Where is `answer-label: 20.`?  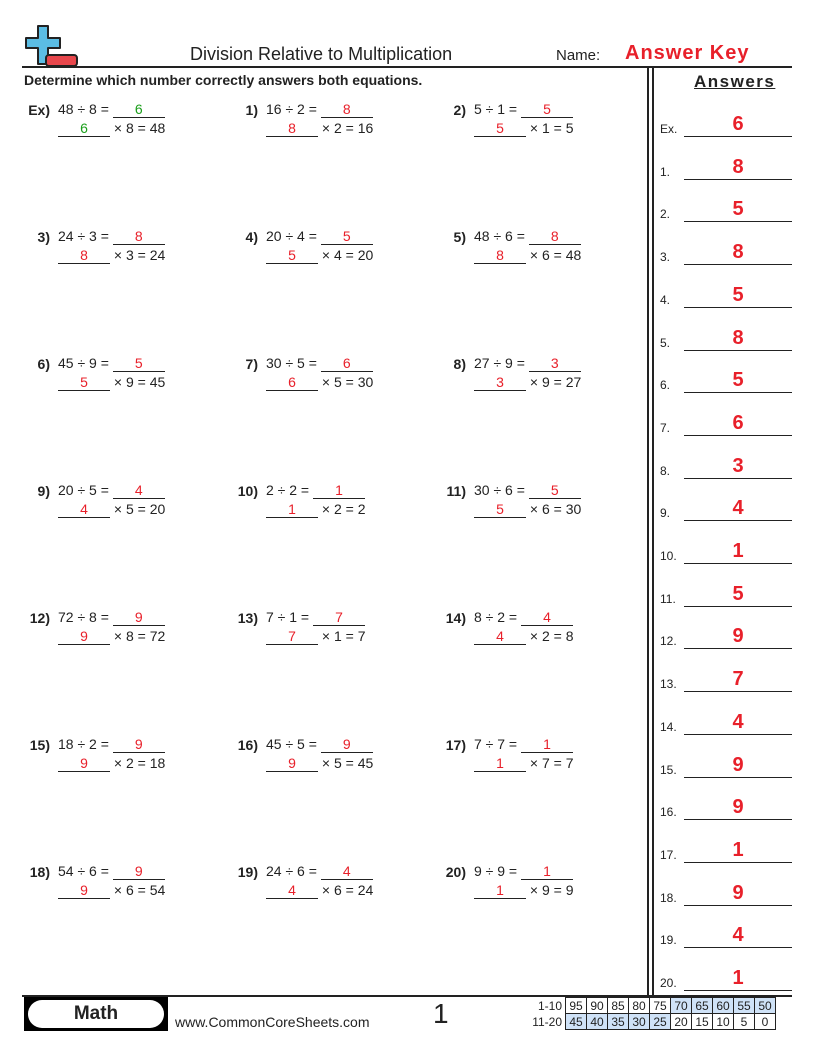 answer-label: 20. is located at coordinates (668, 983).